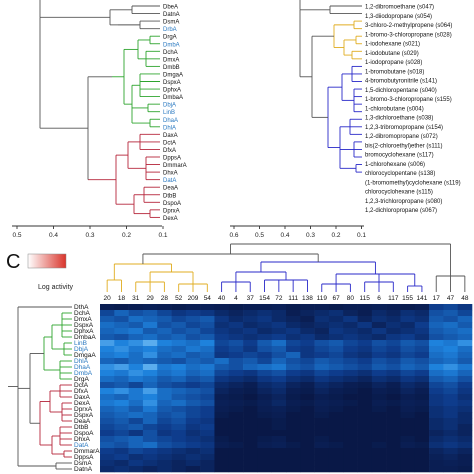 This screenshot has height=474, width=474. I want to click on enzyme-leaf-label: DrbA, so click(170, 30).